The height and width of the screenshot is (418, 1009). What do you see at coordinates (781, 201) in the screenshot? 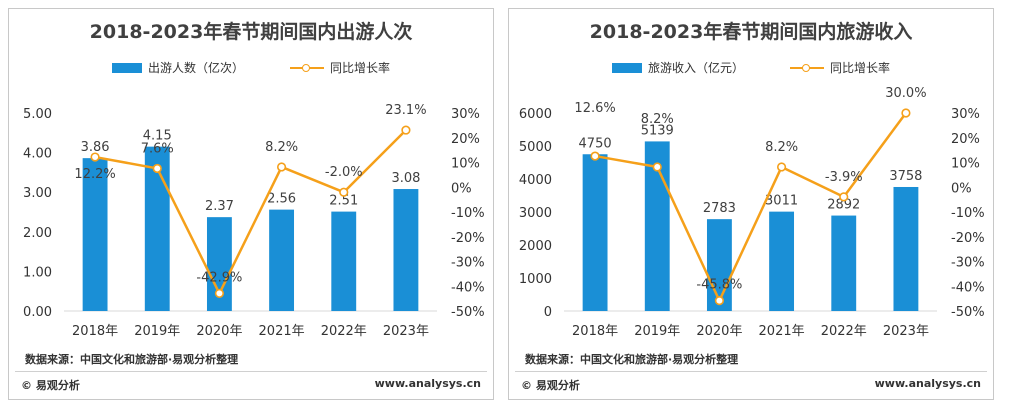
I see `bar-value-label: 3011` at bounding box center [781, 201].